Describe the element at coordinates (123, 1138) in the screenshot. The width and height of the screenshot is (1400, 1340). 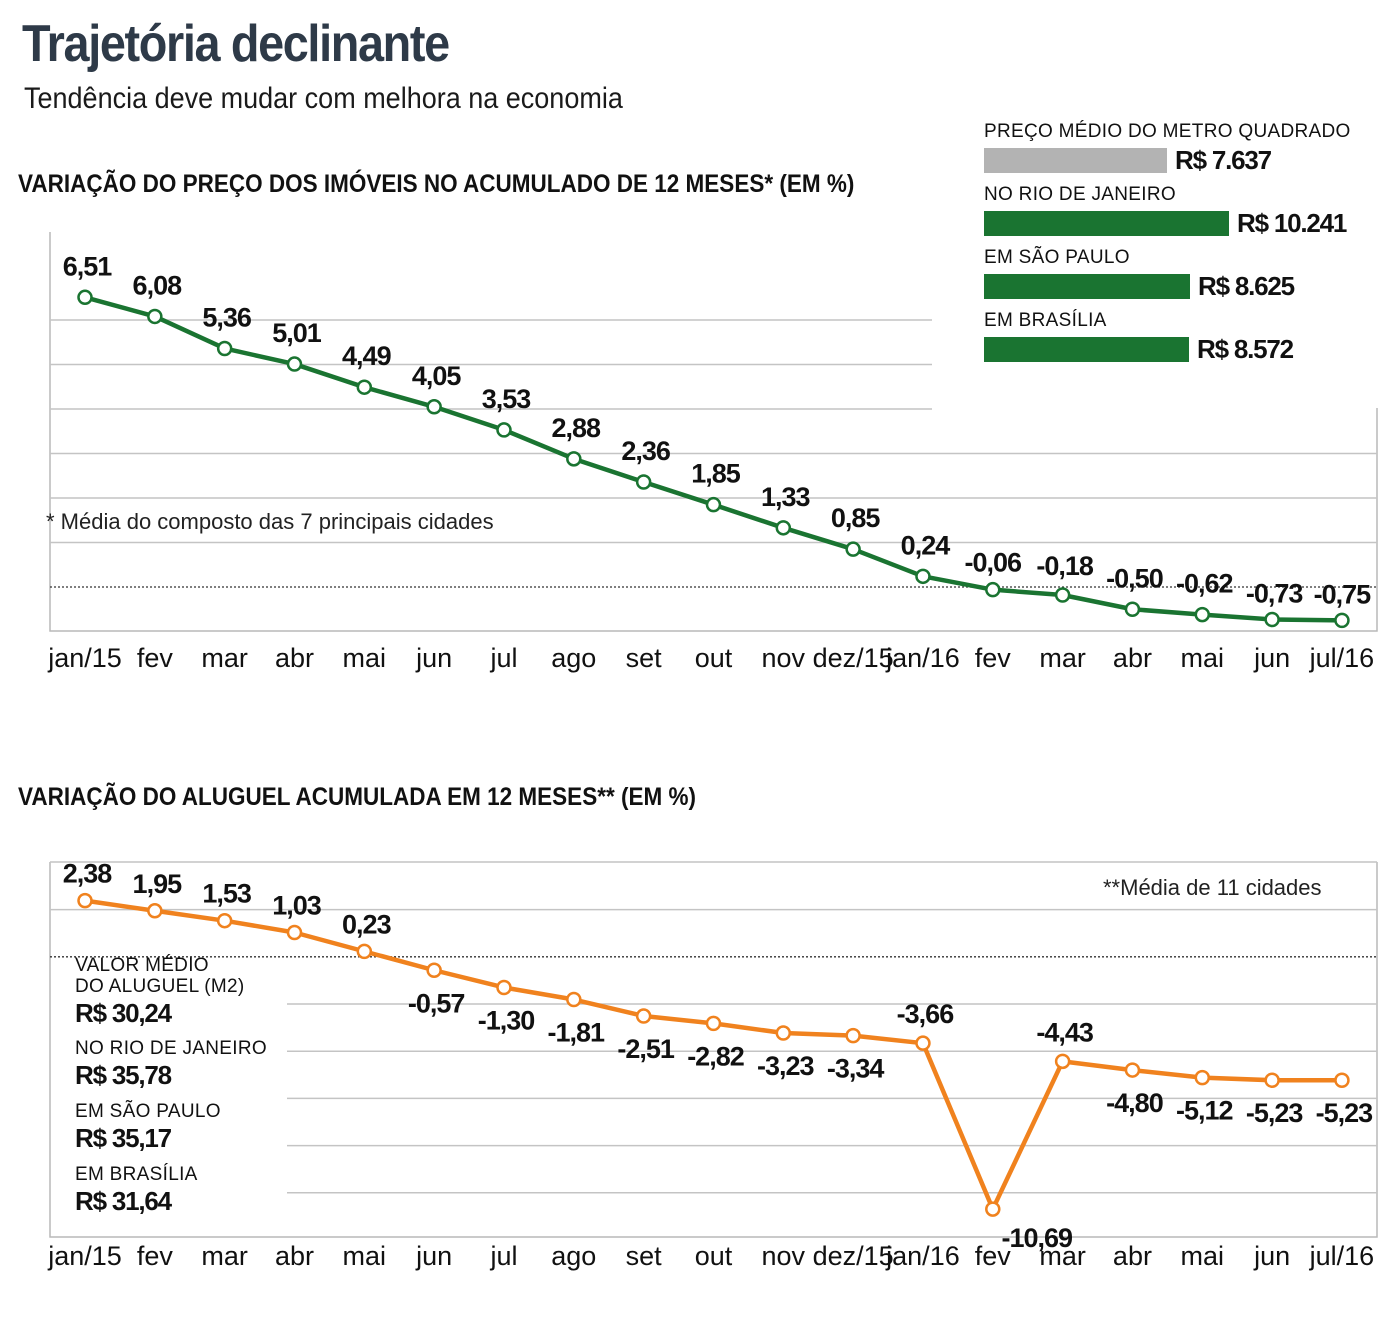
I see `rent-legend-value: R$ 35,17` at that location.